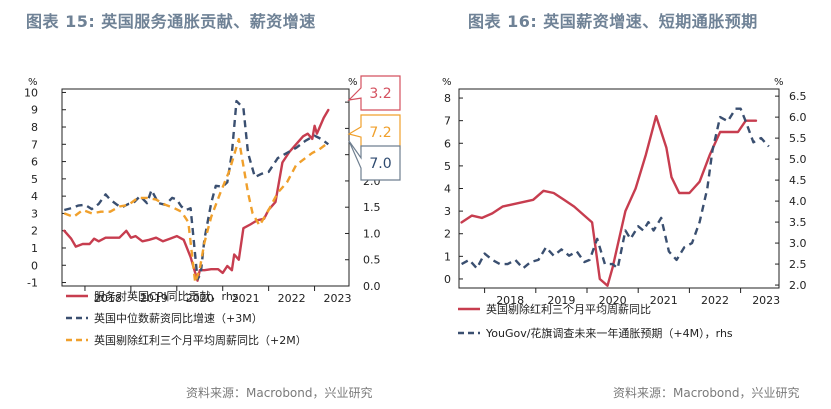 The width and height of the screenshot is (831, 409). Describe the element at coordinates (32, 283) in the screenshot. I see `left-axis-tick-label: -1` at that location.